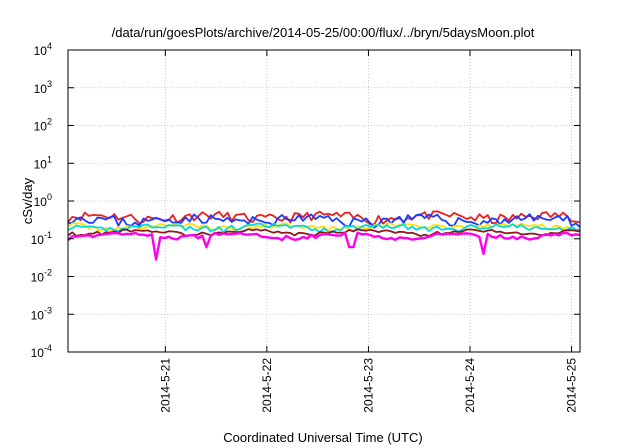 The height and width of the screenshot is (448, 640). I want to click on y-tick-label: 10¹, so click(43, 162).